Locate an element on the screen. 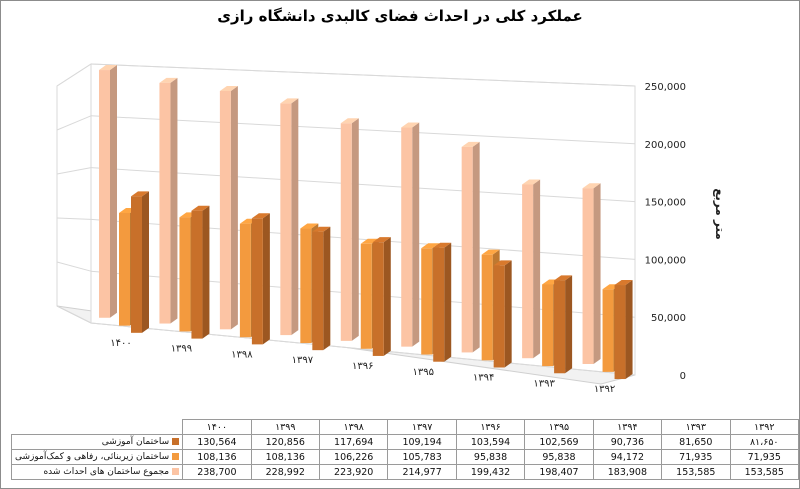 This screenshot has width=800, height=489. table-header-row: ۱۴۰۰ ۱۳۹۹ ۱۳۹۸ ۱۳۹۷ ۱۳۹۶ ۱۳۹۵ ۱۳۹۴ ۱۳۹۳ ۱۳۹۲ is located at coordinates (405, 427).